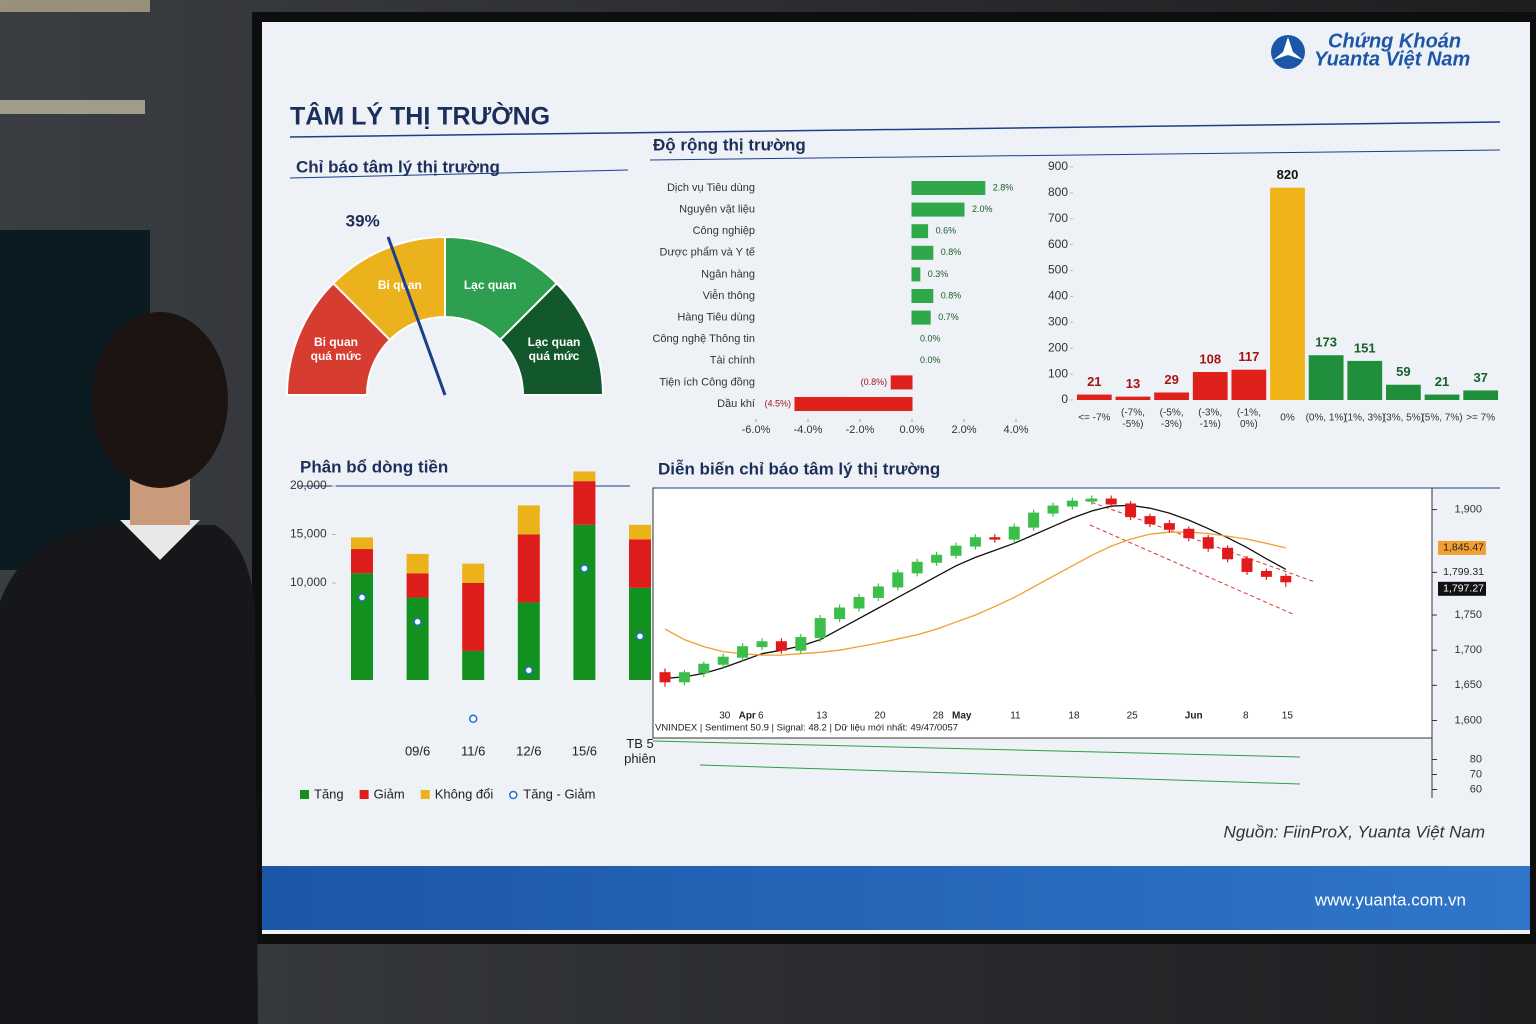 This screenshot has width=1536, height=1024. What do you see at coordinates (554, 349) in the screenshot?
I see `gauge-band-label: Lạc quan quá mức` at bounding box center [554, 349].